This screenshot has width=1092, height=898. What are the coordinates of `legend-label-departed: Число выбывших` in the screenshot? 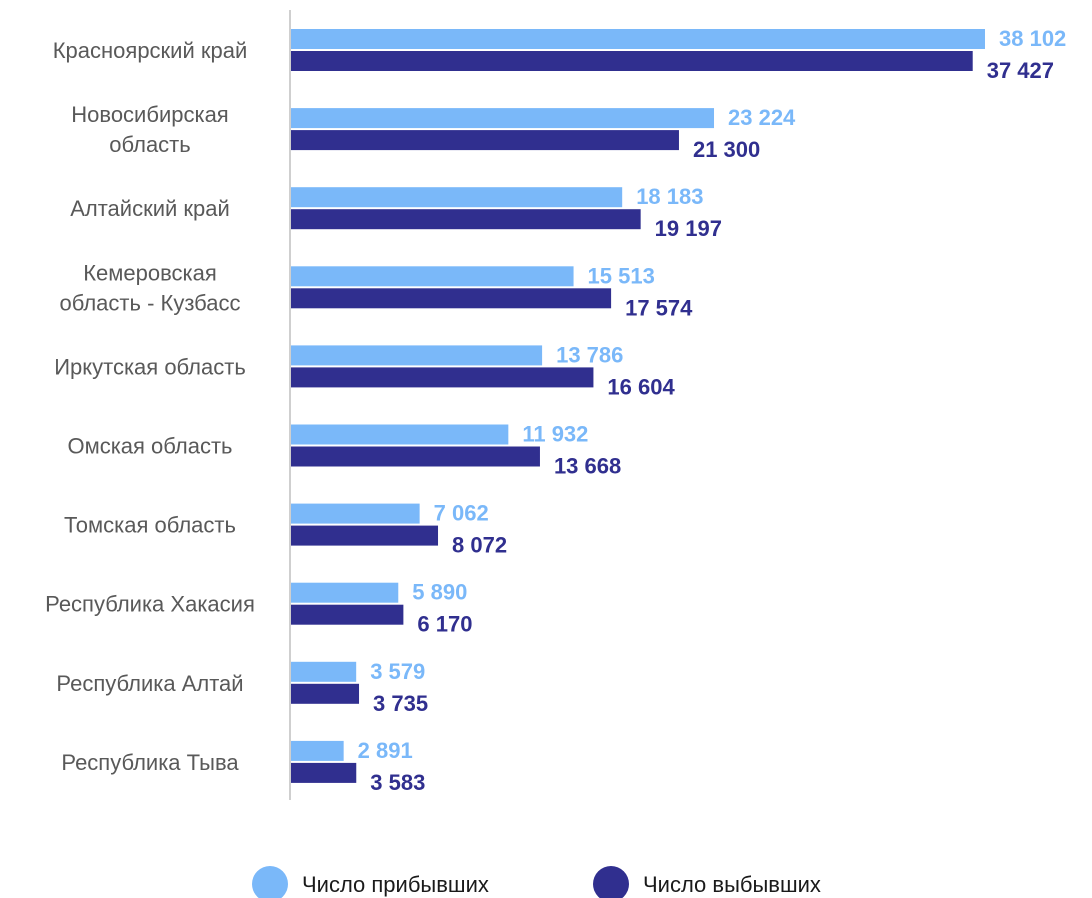 It's located at (732, 884).